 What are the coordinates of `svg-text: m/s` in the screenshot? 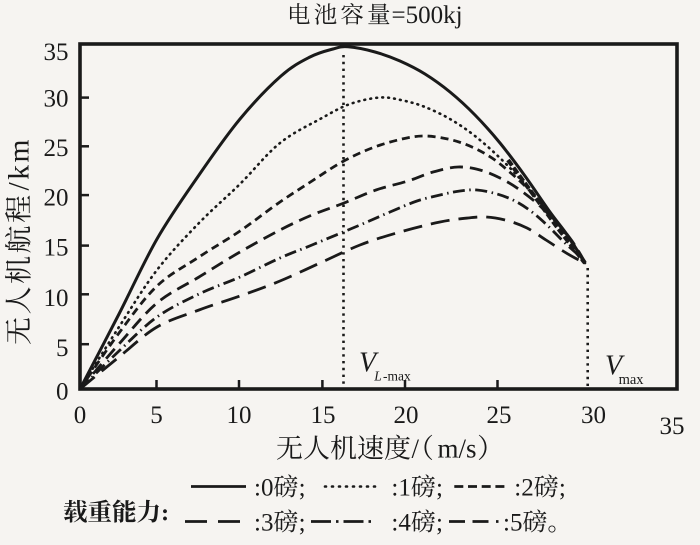 It's located at (457, 449).